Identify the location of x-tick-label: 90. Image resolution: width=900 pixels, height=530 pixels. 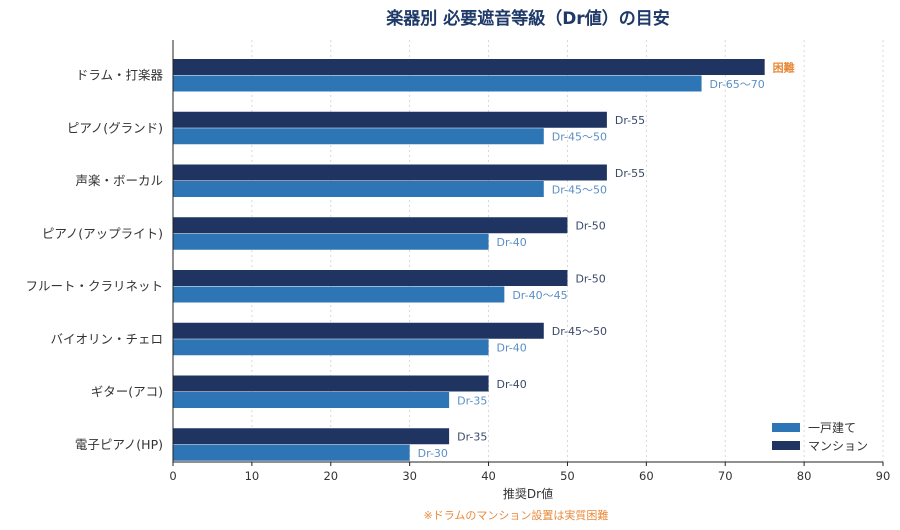
(883, 476).